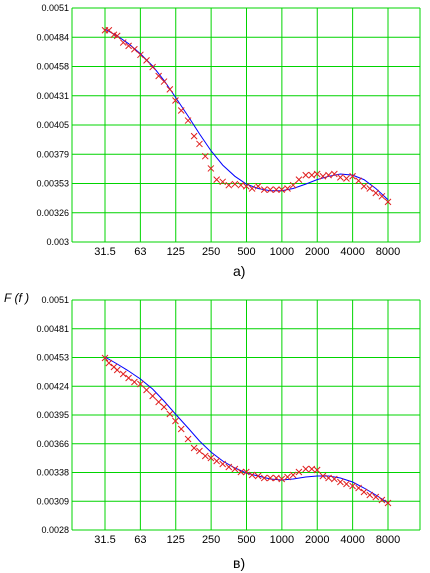 The image size is (430, 573). What do you see at coordinates (52, 444) in the screenshot?
I see `y-tick-label: 0.00366` at bounding box center [52, 444].